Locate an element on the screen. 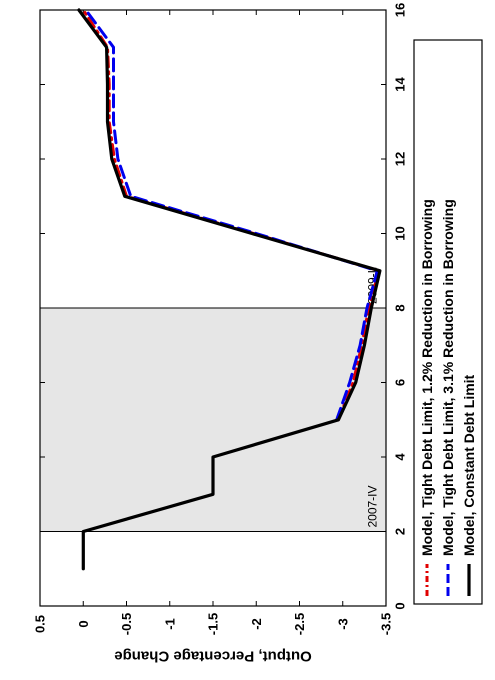  y-tick-label: -1.5 is located at coordinates (213, 624).